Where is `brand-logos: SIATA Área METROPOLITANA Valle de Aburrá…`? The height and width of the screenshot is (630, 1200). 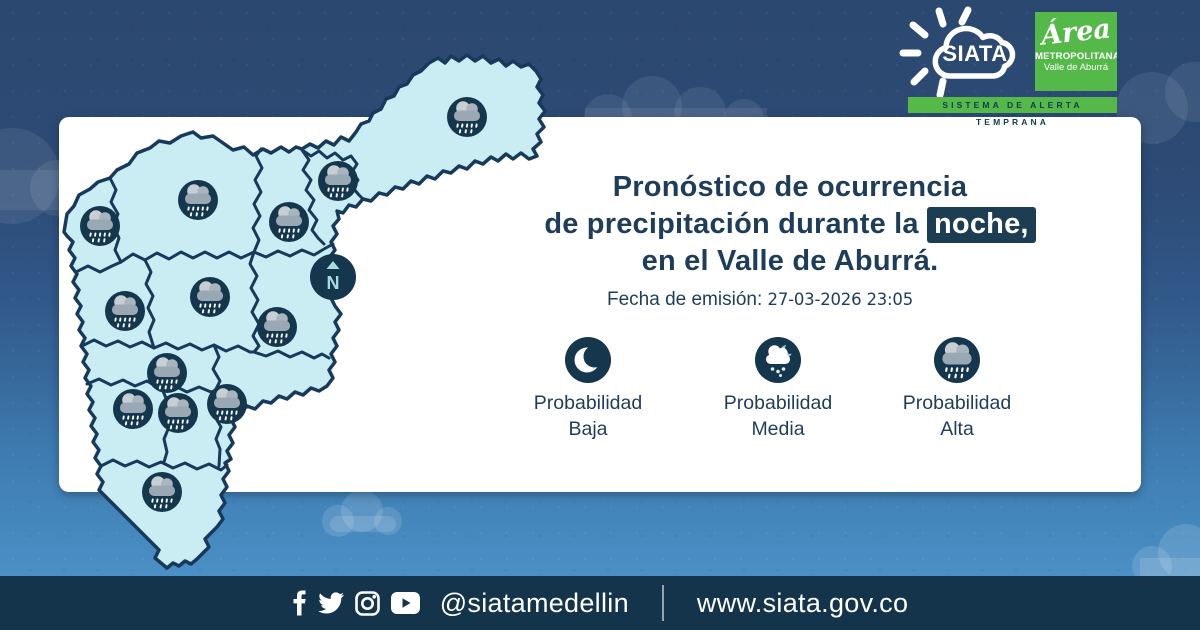 brand-logos: SIATA Área METROPOLITANA Valle de Aburrá… is located at coordinates (1010, 66).